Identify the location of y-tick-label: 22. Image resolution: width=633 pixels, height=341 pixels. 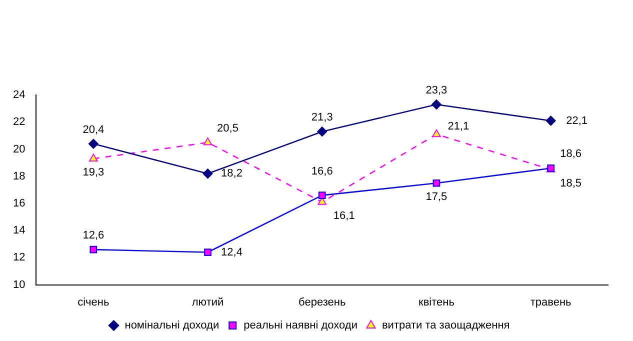
(19, 122).